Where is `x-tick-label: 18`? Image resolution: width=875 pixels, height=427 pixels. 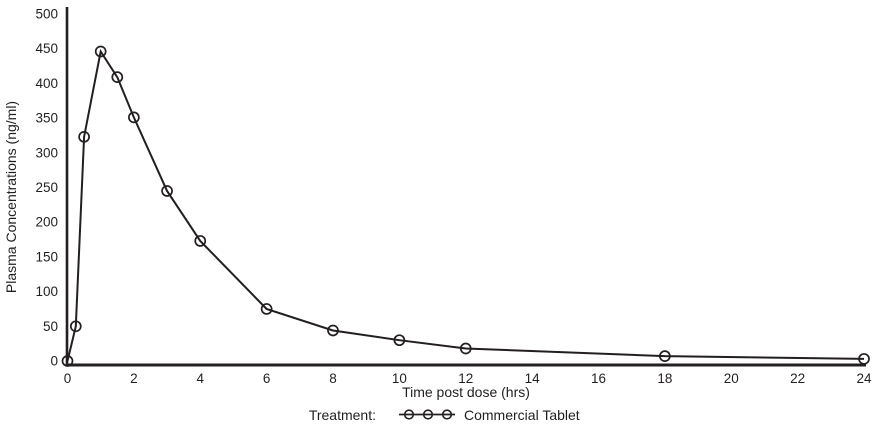
x-tick-label: 18 is located at coordinates (664, 378).